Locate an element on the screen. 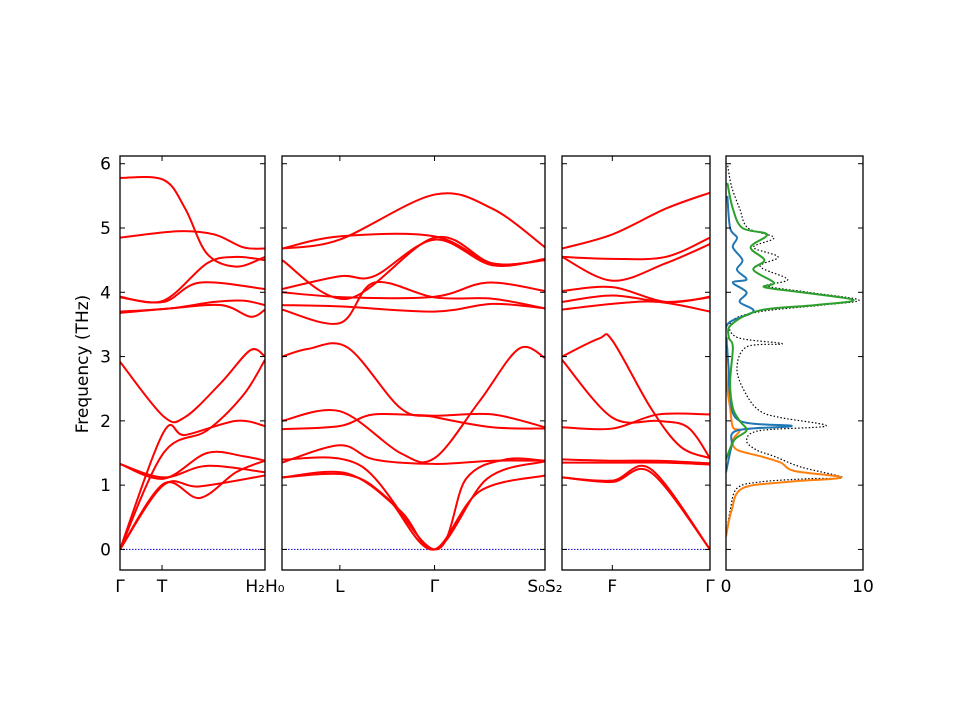 The height and width of the screenshot is (720, 960). y-tick-label: 3 is located at coordinates (105, 358).